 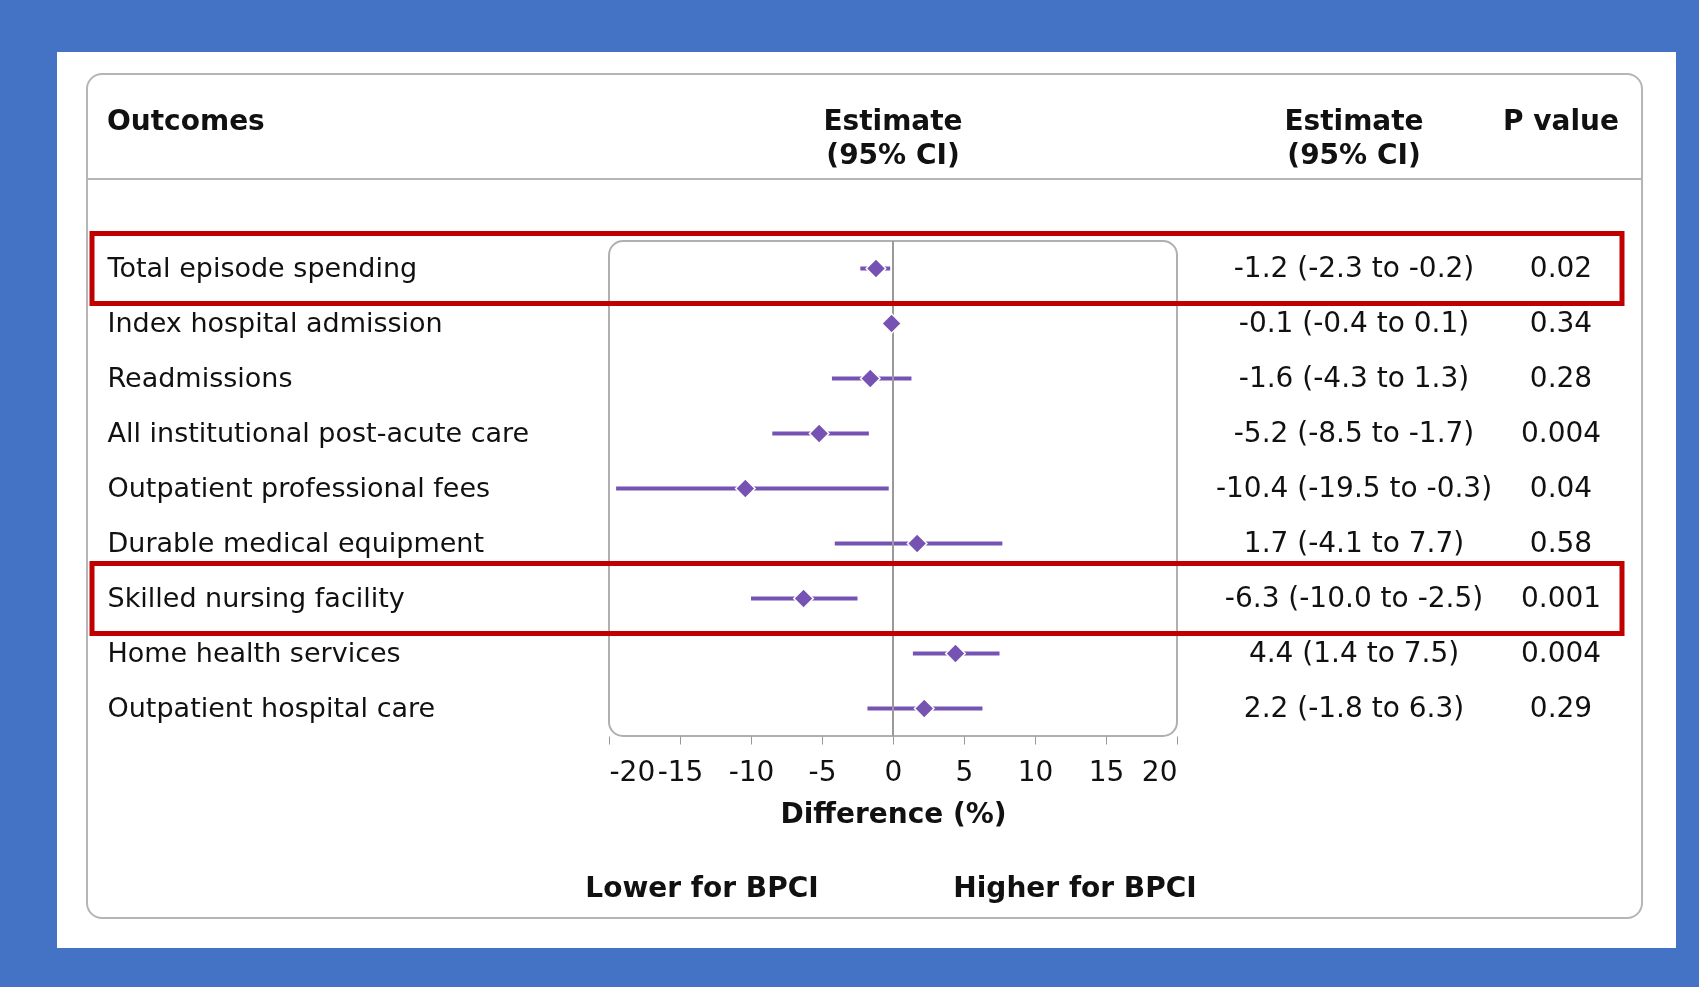 I want to click on text: -1.2 (-2.3 to -0.2), so click(x=1354, y=267).